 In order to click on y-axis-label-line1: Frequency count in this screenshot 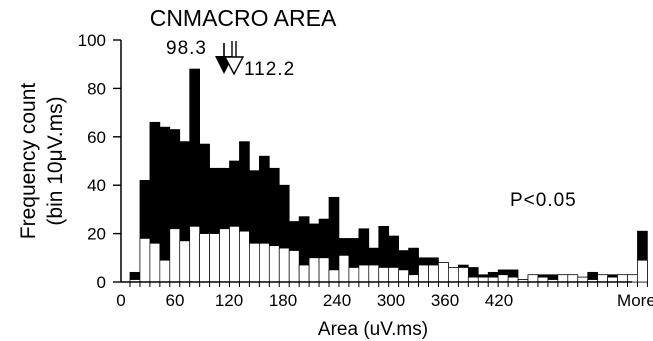, I will do `click(28, 161)`.